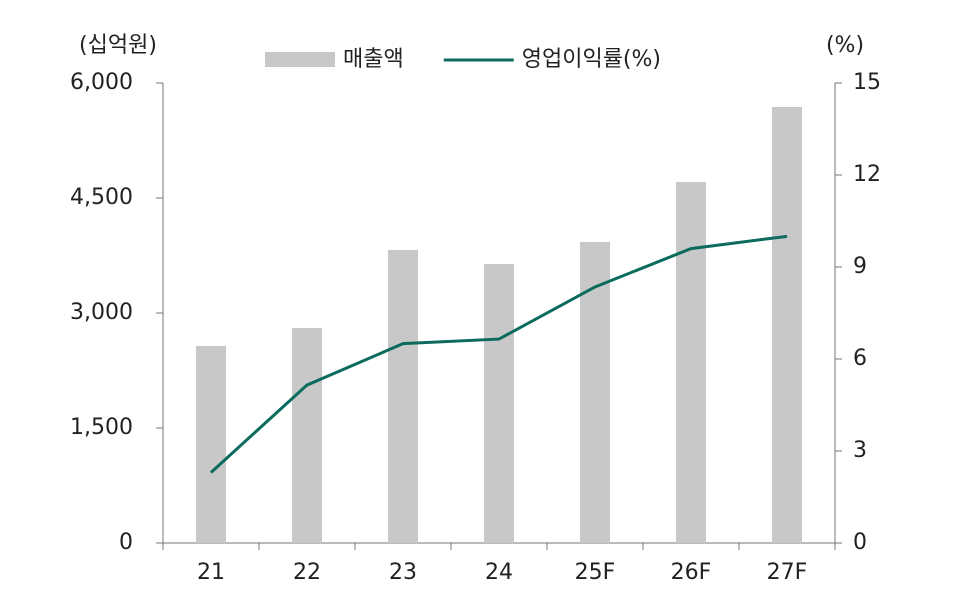  What do you see at coordinates (860, 450) in the screenshot?
I see `y2-tick-label: 3` at bounding box center [860, 450].